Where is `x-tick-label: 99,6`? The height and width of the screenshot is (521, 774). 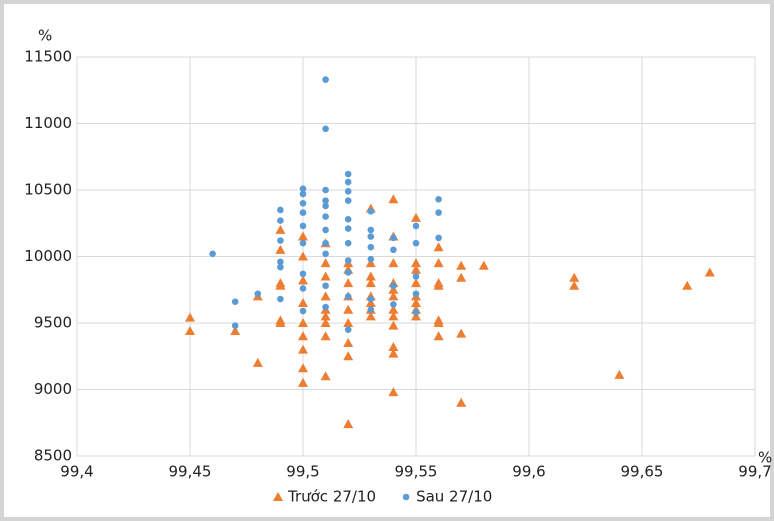 x-tick-label: 99,6 is located at coordinates (528, 472).